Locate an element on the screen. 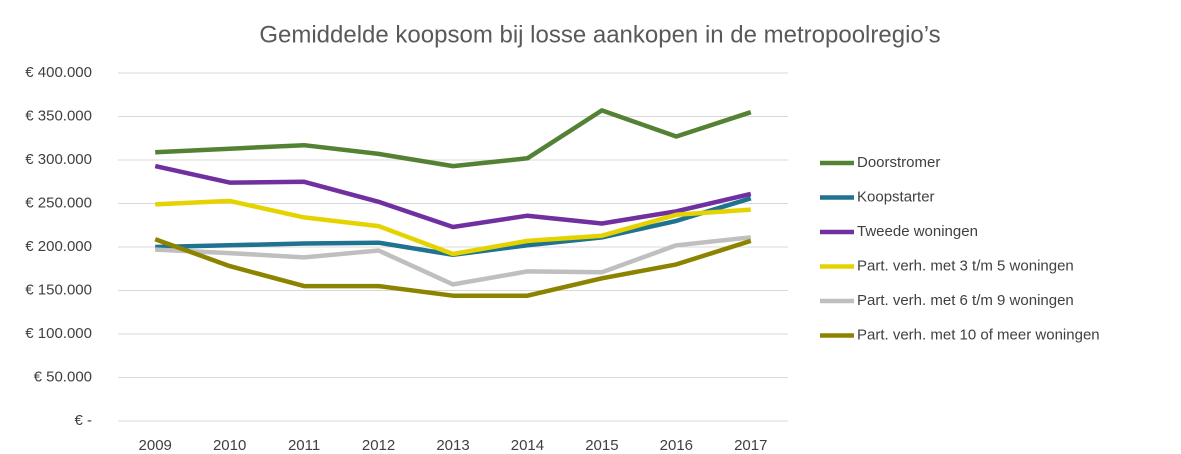 This screenshot has width=1181, height=454. x-tick-label: 2016 is located at coordinates (676, 445).